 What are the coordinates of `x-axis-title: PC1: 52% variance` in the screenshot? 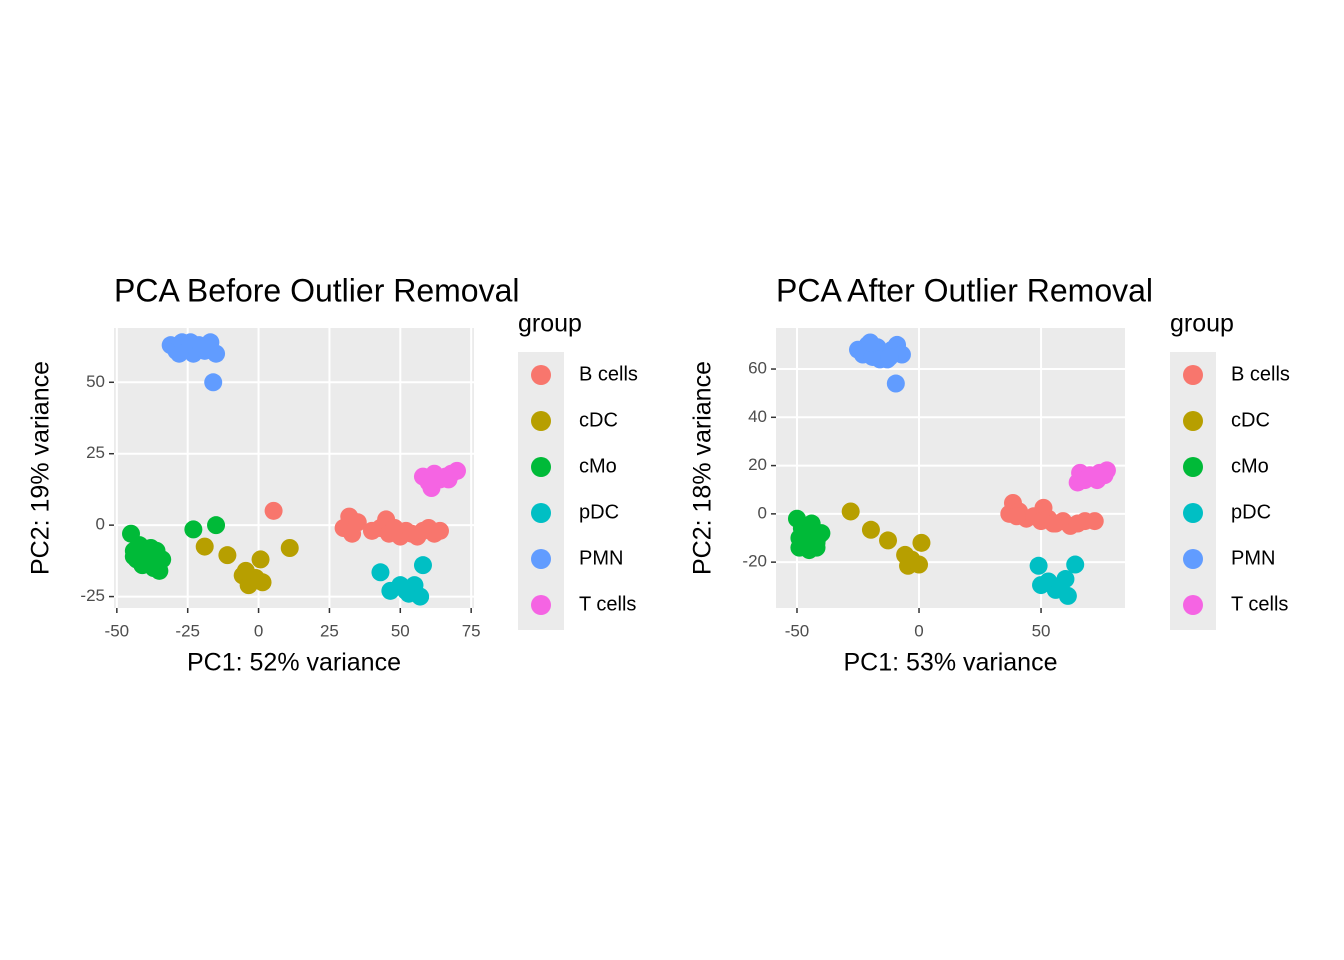 It's located at (294, 663).